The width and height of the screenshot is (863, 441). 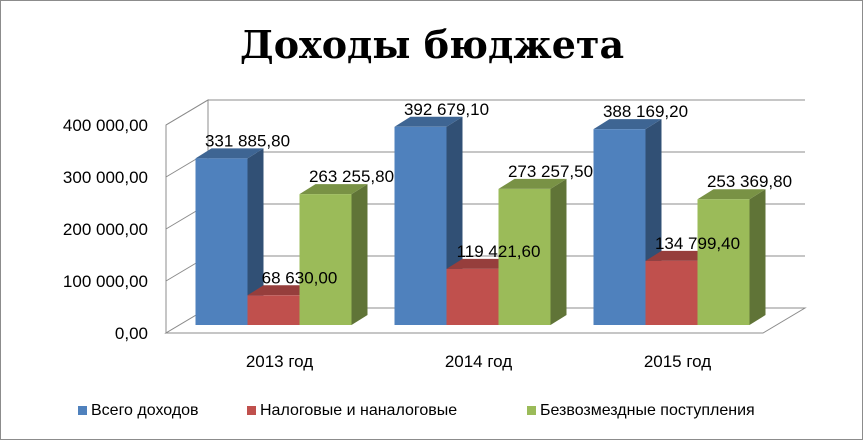 What do you see at coordinates (105, 281) in the screenshot?
I see `y-tick-label: 100 000,00` at bounding box center [105, 281].